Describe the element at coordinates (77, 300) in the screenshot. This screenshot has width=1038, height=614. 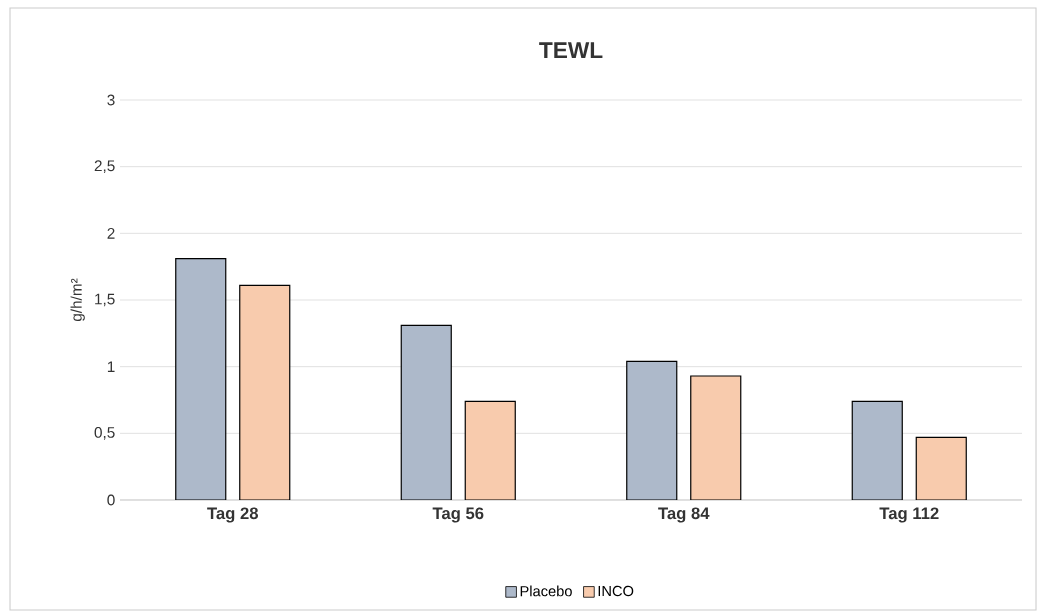
I see `y-axis-title: g/h/m²` at that location.